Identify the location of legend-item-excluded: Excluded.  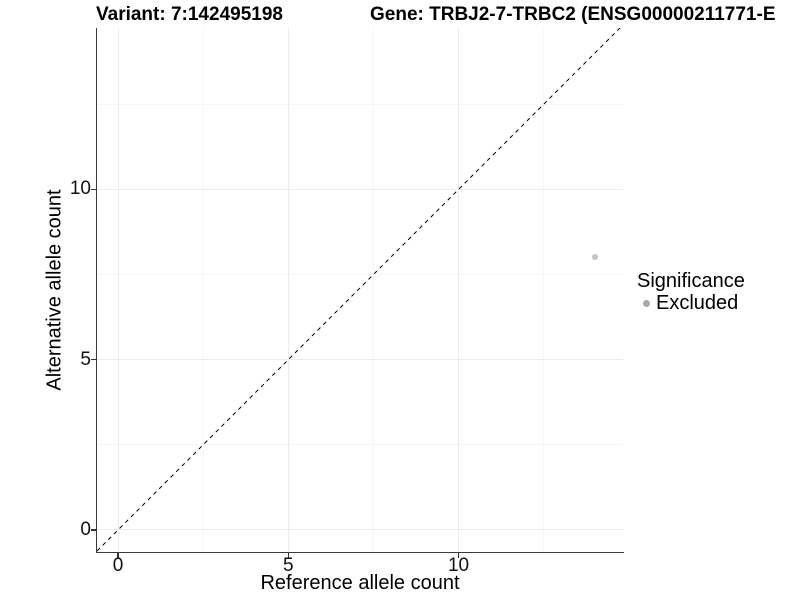
(691, 303).